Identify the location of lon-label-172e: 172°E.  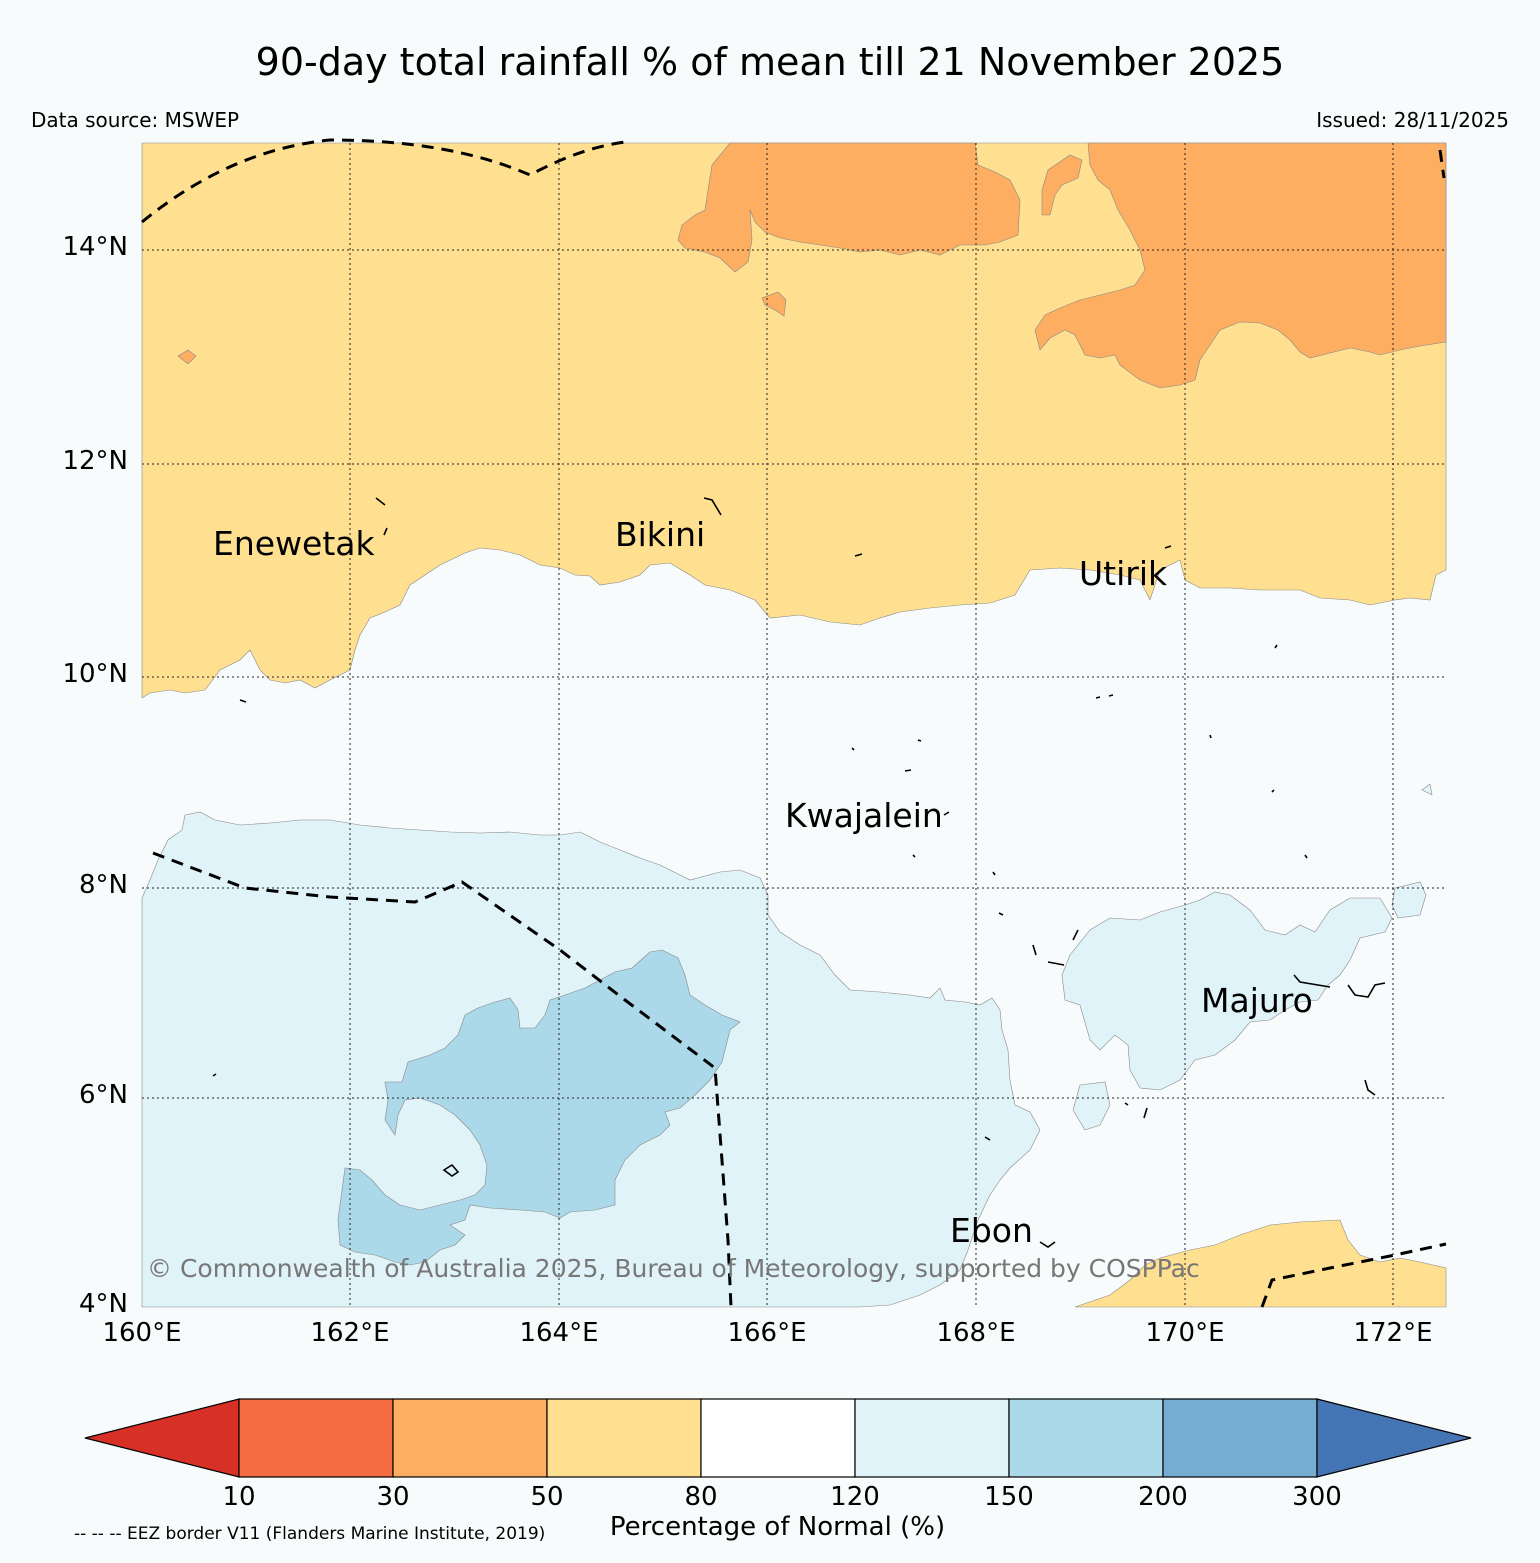
(1393, 1333).